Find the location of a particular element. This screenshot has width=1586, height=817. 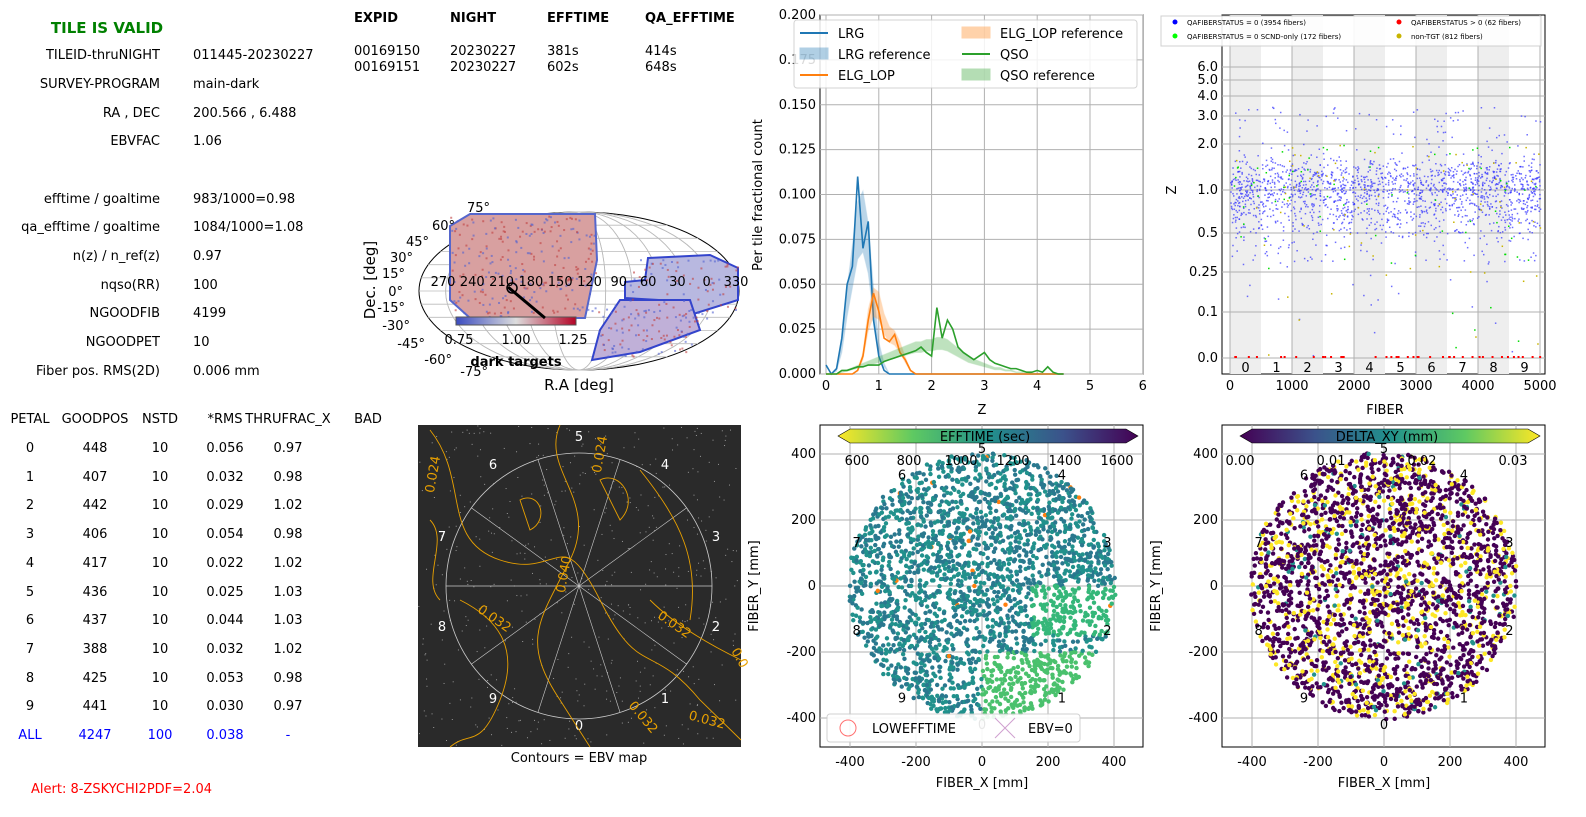

zfiber-petal-label: 2 is located at coordinates (1307, 368).